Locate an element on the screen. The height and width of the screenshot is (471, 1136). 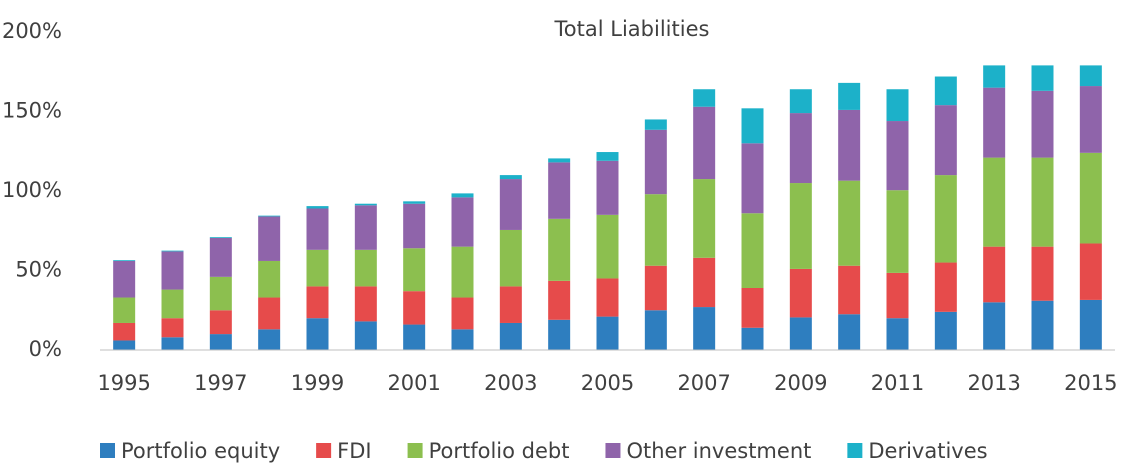
y-tick-label: 150% is located at coordinates (32, 111).